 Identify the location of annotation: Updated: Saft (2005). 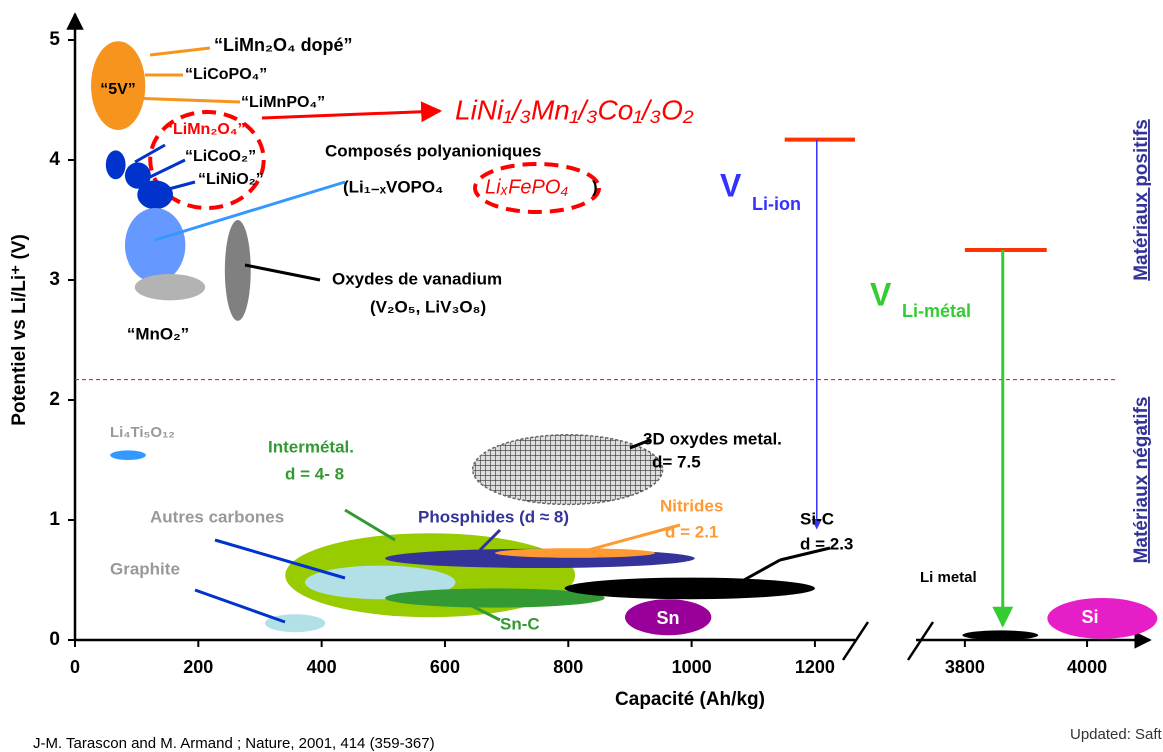
(1116, 734).